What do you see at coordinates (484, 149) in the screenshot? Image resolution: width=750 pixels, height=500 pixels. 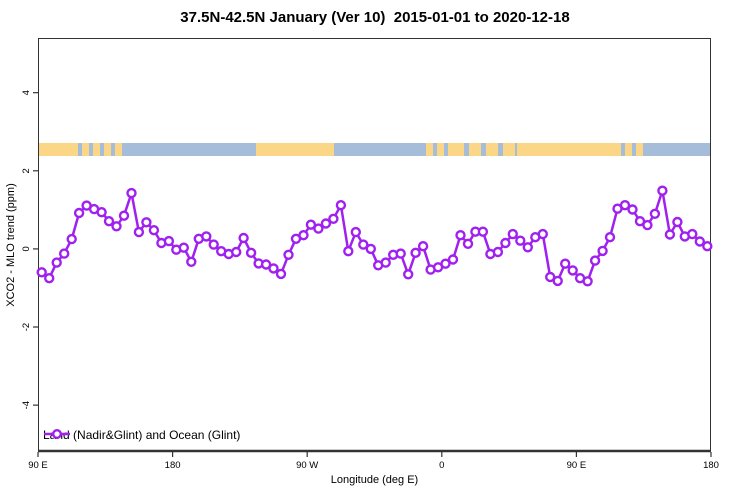 I see `band-segment-land_mixed` at bounding box center [484, 149].